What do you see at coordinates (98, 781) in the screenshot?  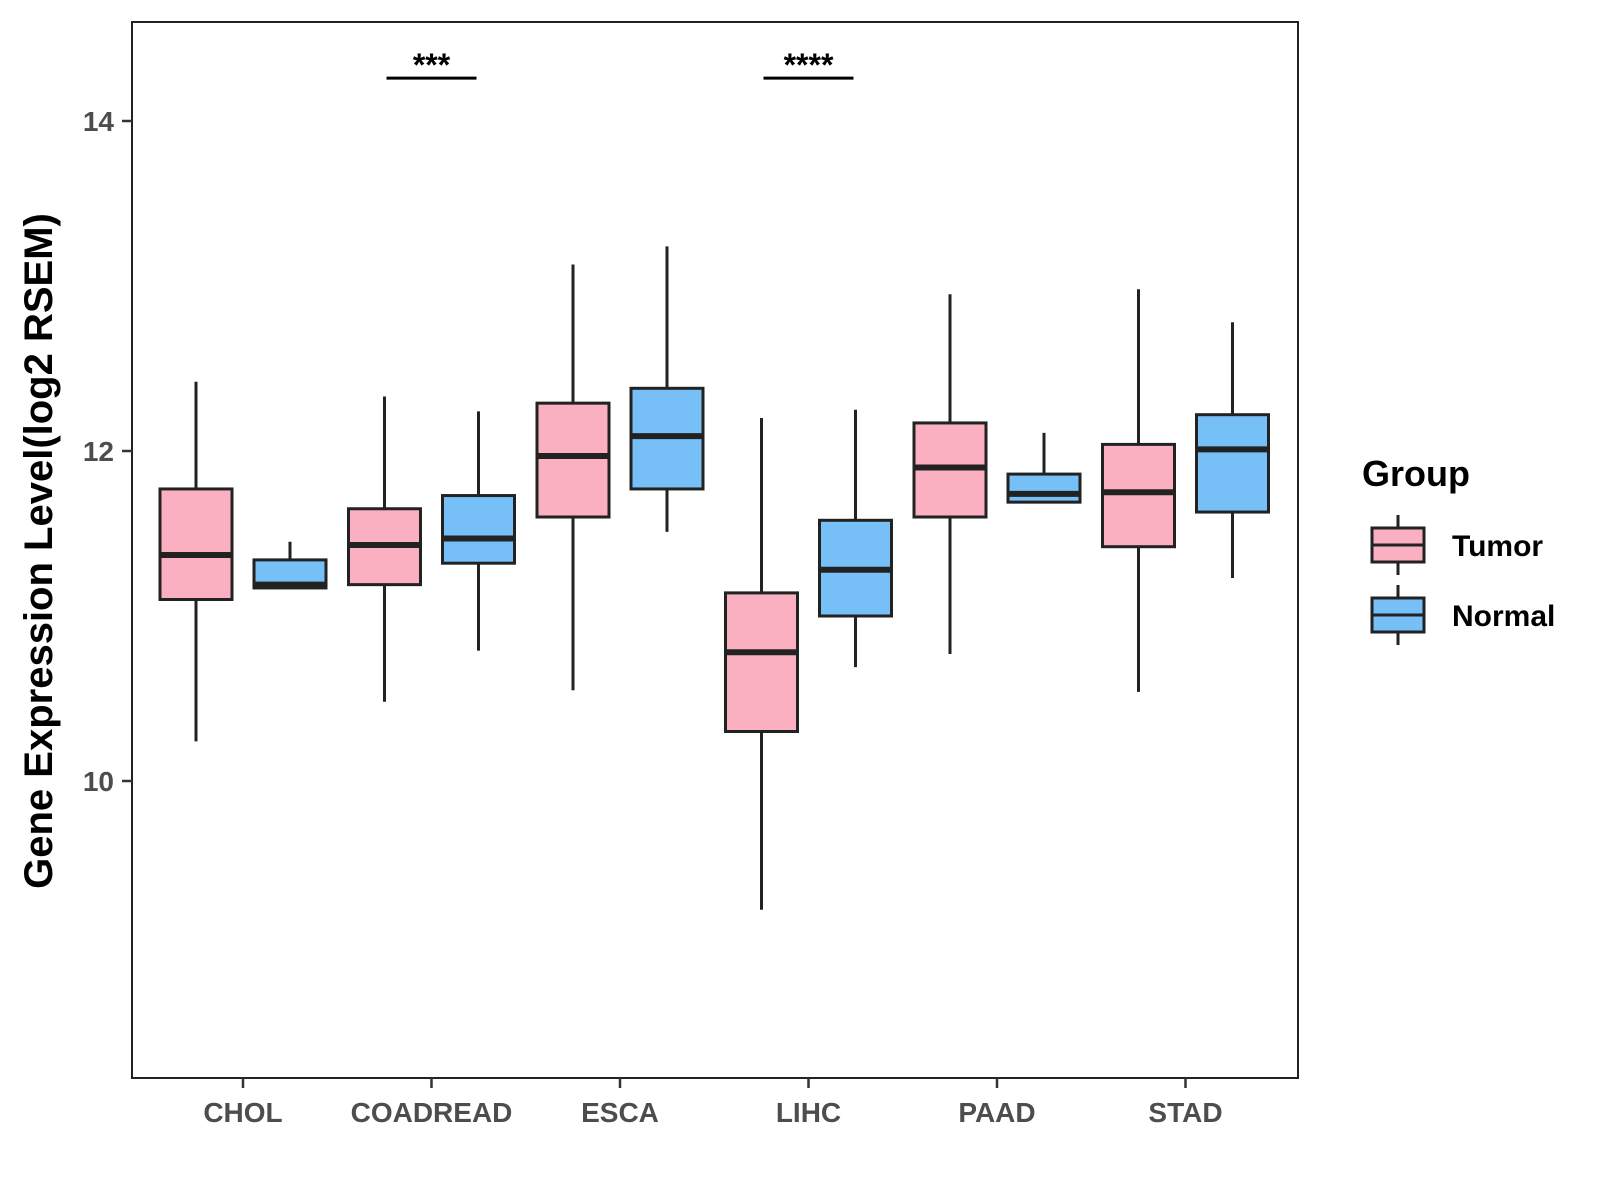 I see `y-tick-label: 10` at bounding box center [98, 781].